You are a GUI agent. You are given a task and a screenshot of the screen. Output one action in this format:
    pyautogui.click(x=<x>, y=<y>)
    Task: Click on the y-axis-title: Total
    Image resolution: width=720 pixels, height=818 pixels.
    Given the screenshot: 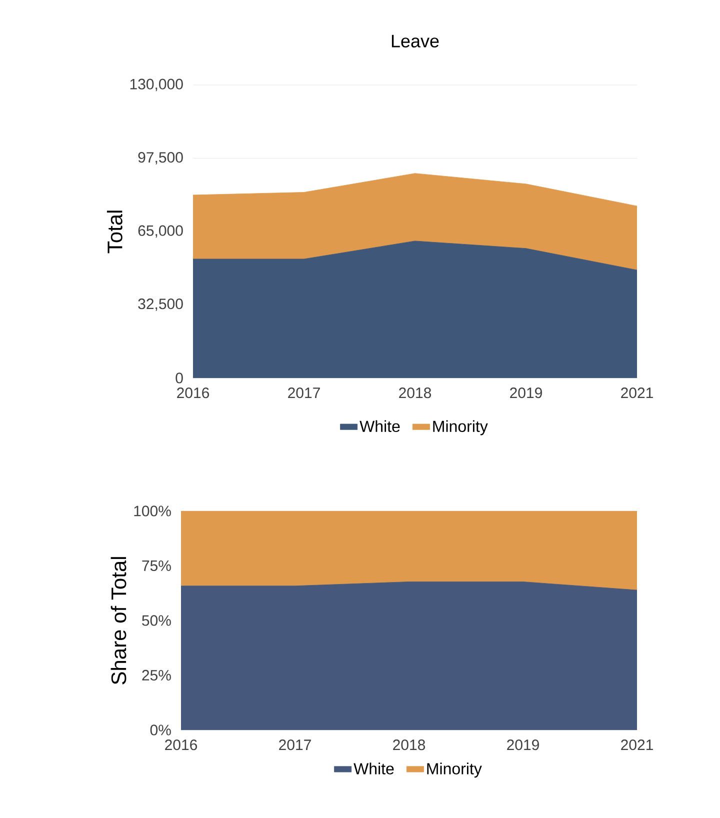 What is the action you would take?
    pyautogui.click(x=114, y=232)
    